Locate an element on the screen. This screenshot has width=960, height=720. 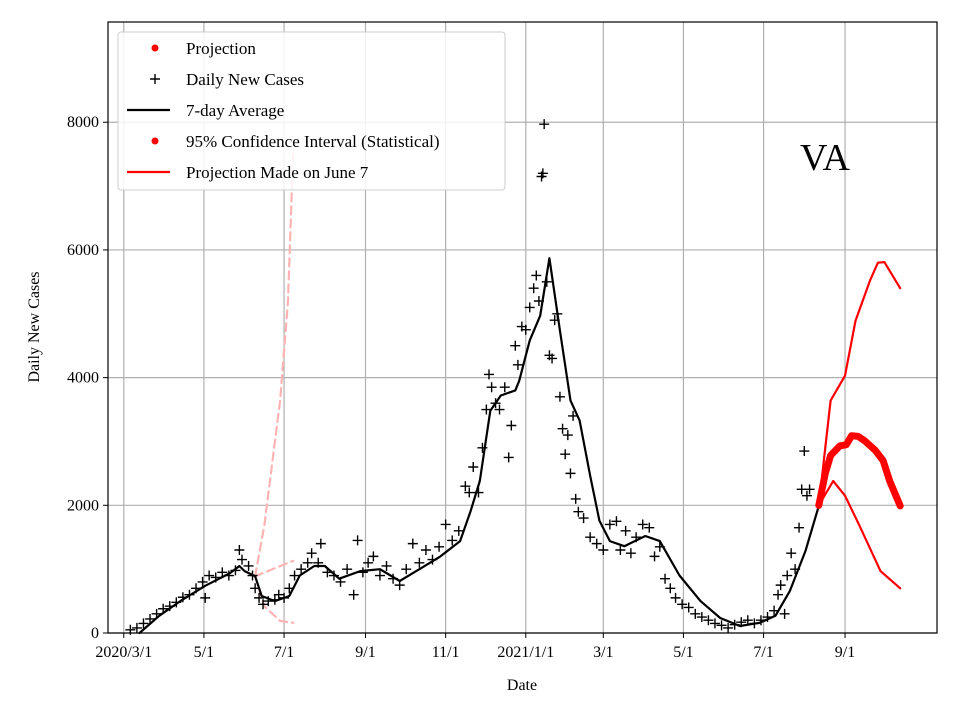
legend-box is located at coordinates (311, 111).